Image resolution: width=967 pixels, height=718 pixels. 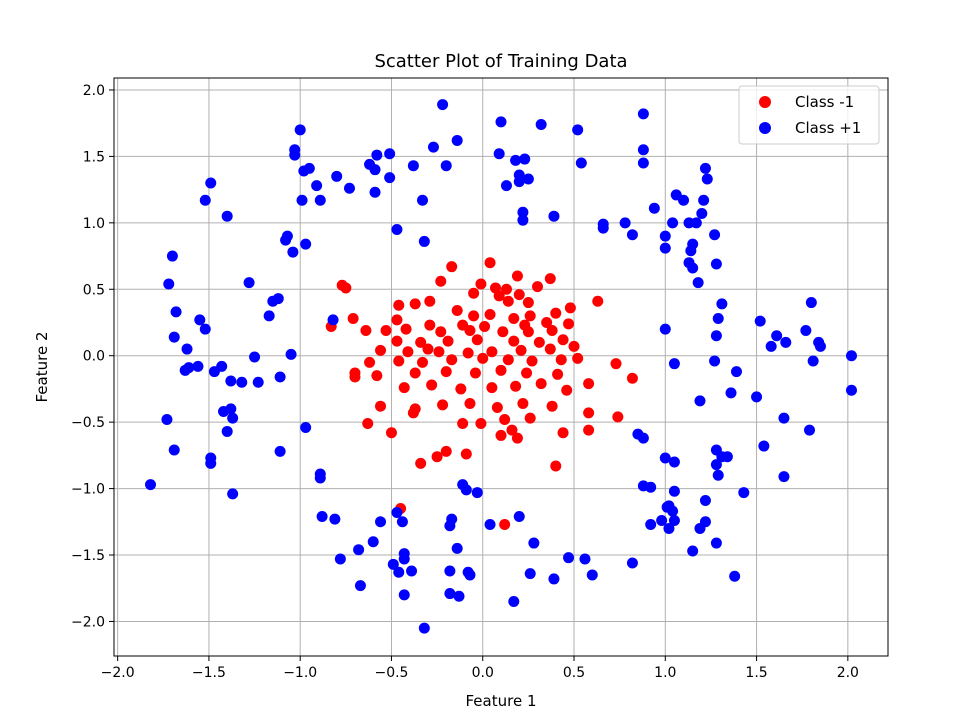 I want to click on y-tick-label: 0.0, so click(x=94, y=357).